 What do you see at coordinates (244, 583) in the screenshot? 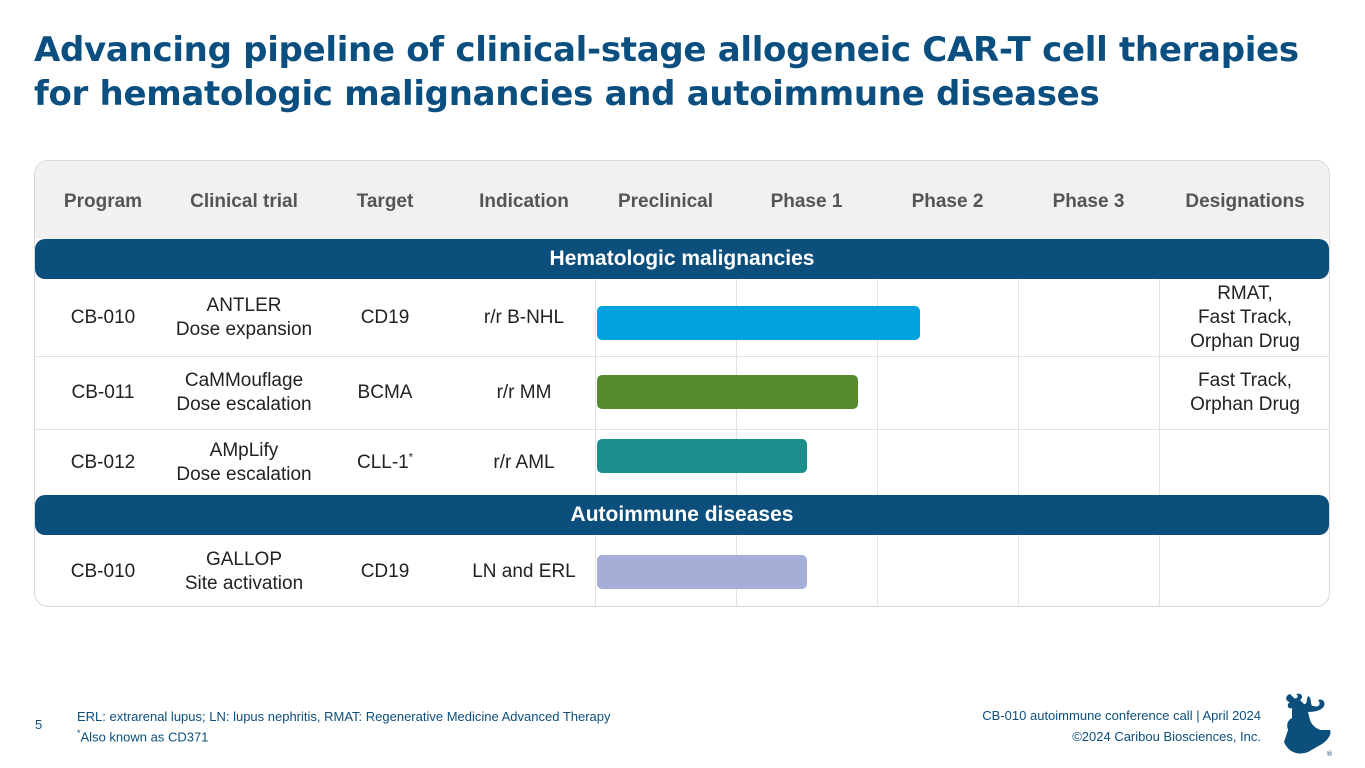
I see `trial-stage: Site activation` at bounding box center [244, 583].